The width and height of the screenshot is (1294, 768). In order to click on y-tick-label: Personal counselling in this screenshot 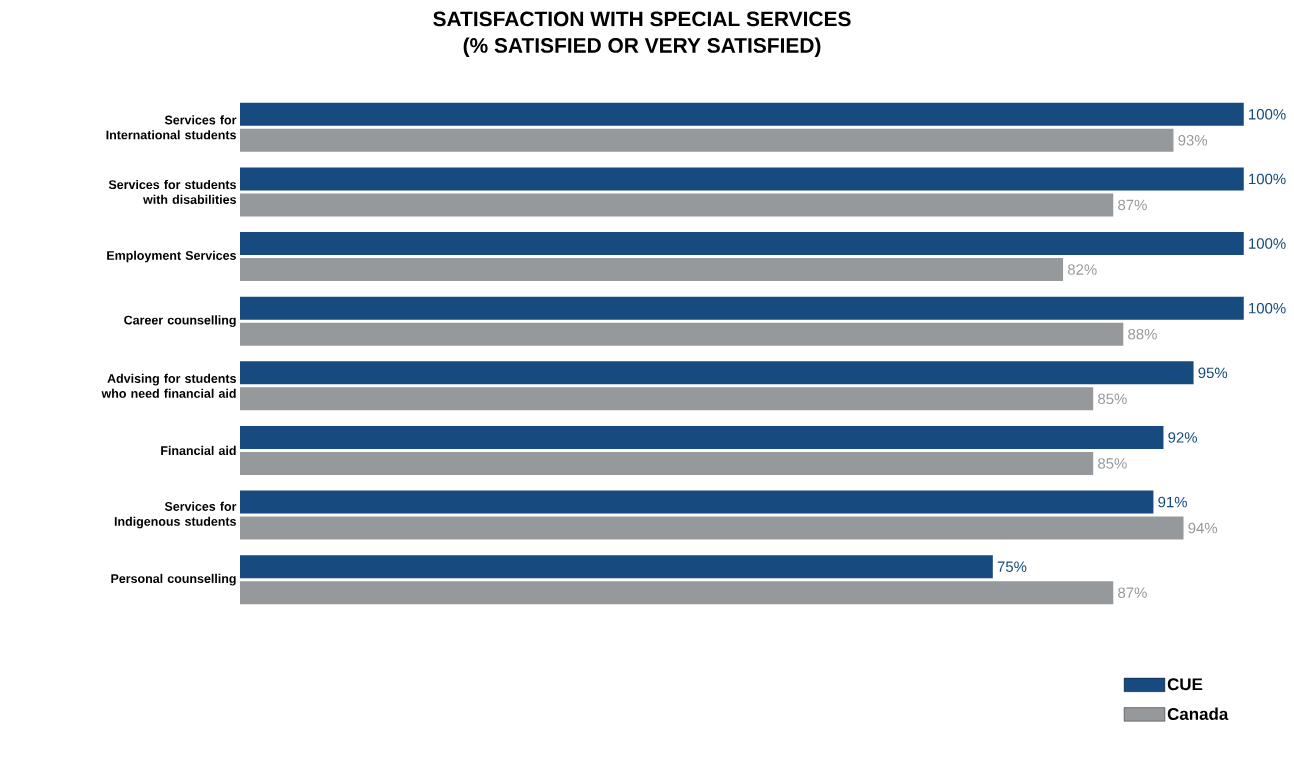, I will do `click(173, 579)`.